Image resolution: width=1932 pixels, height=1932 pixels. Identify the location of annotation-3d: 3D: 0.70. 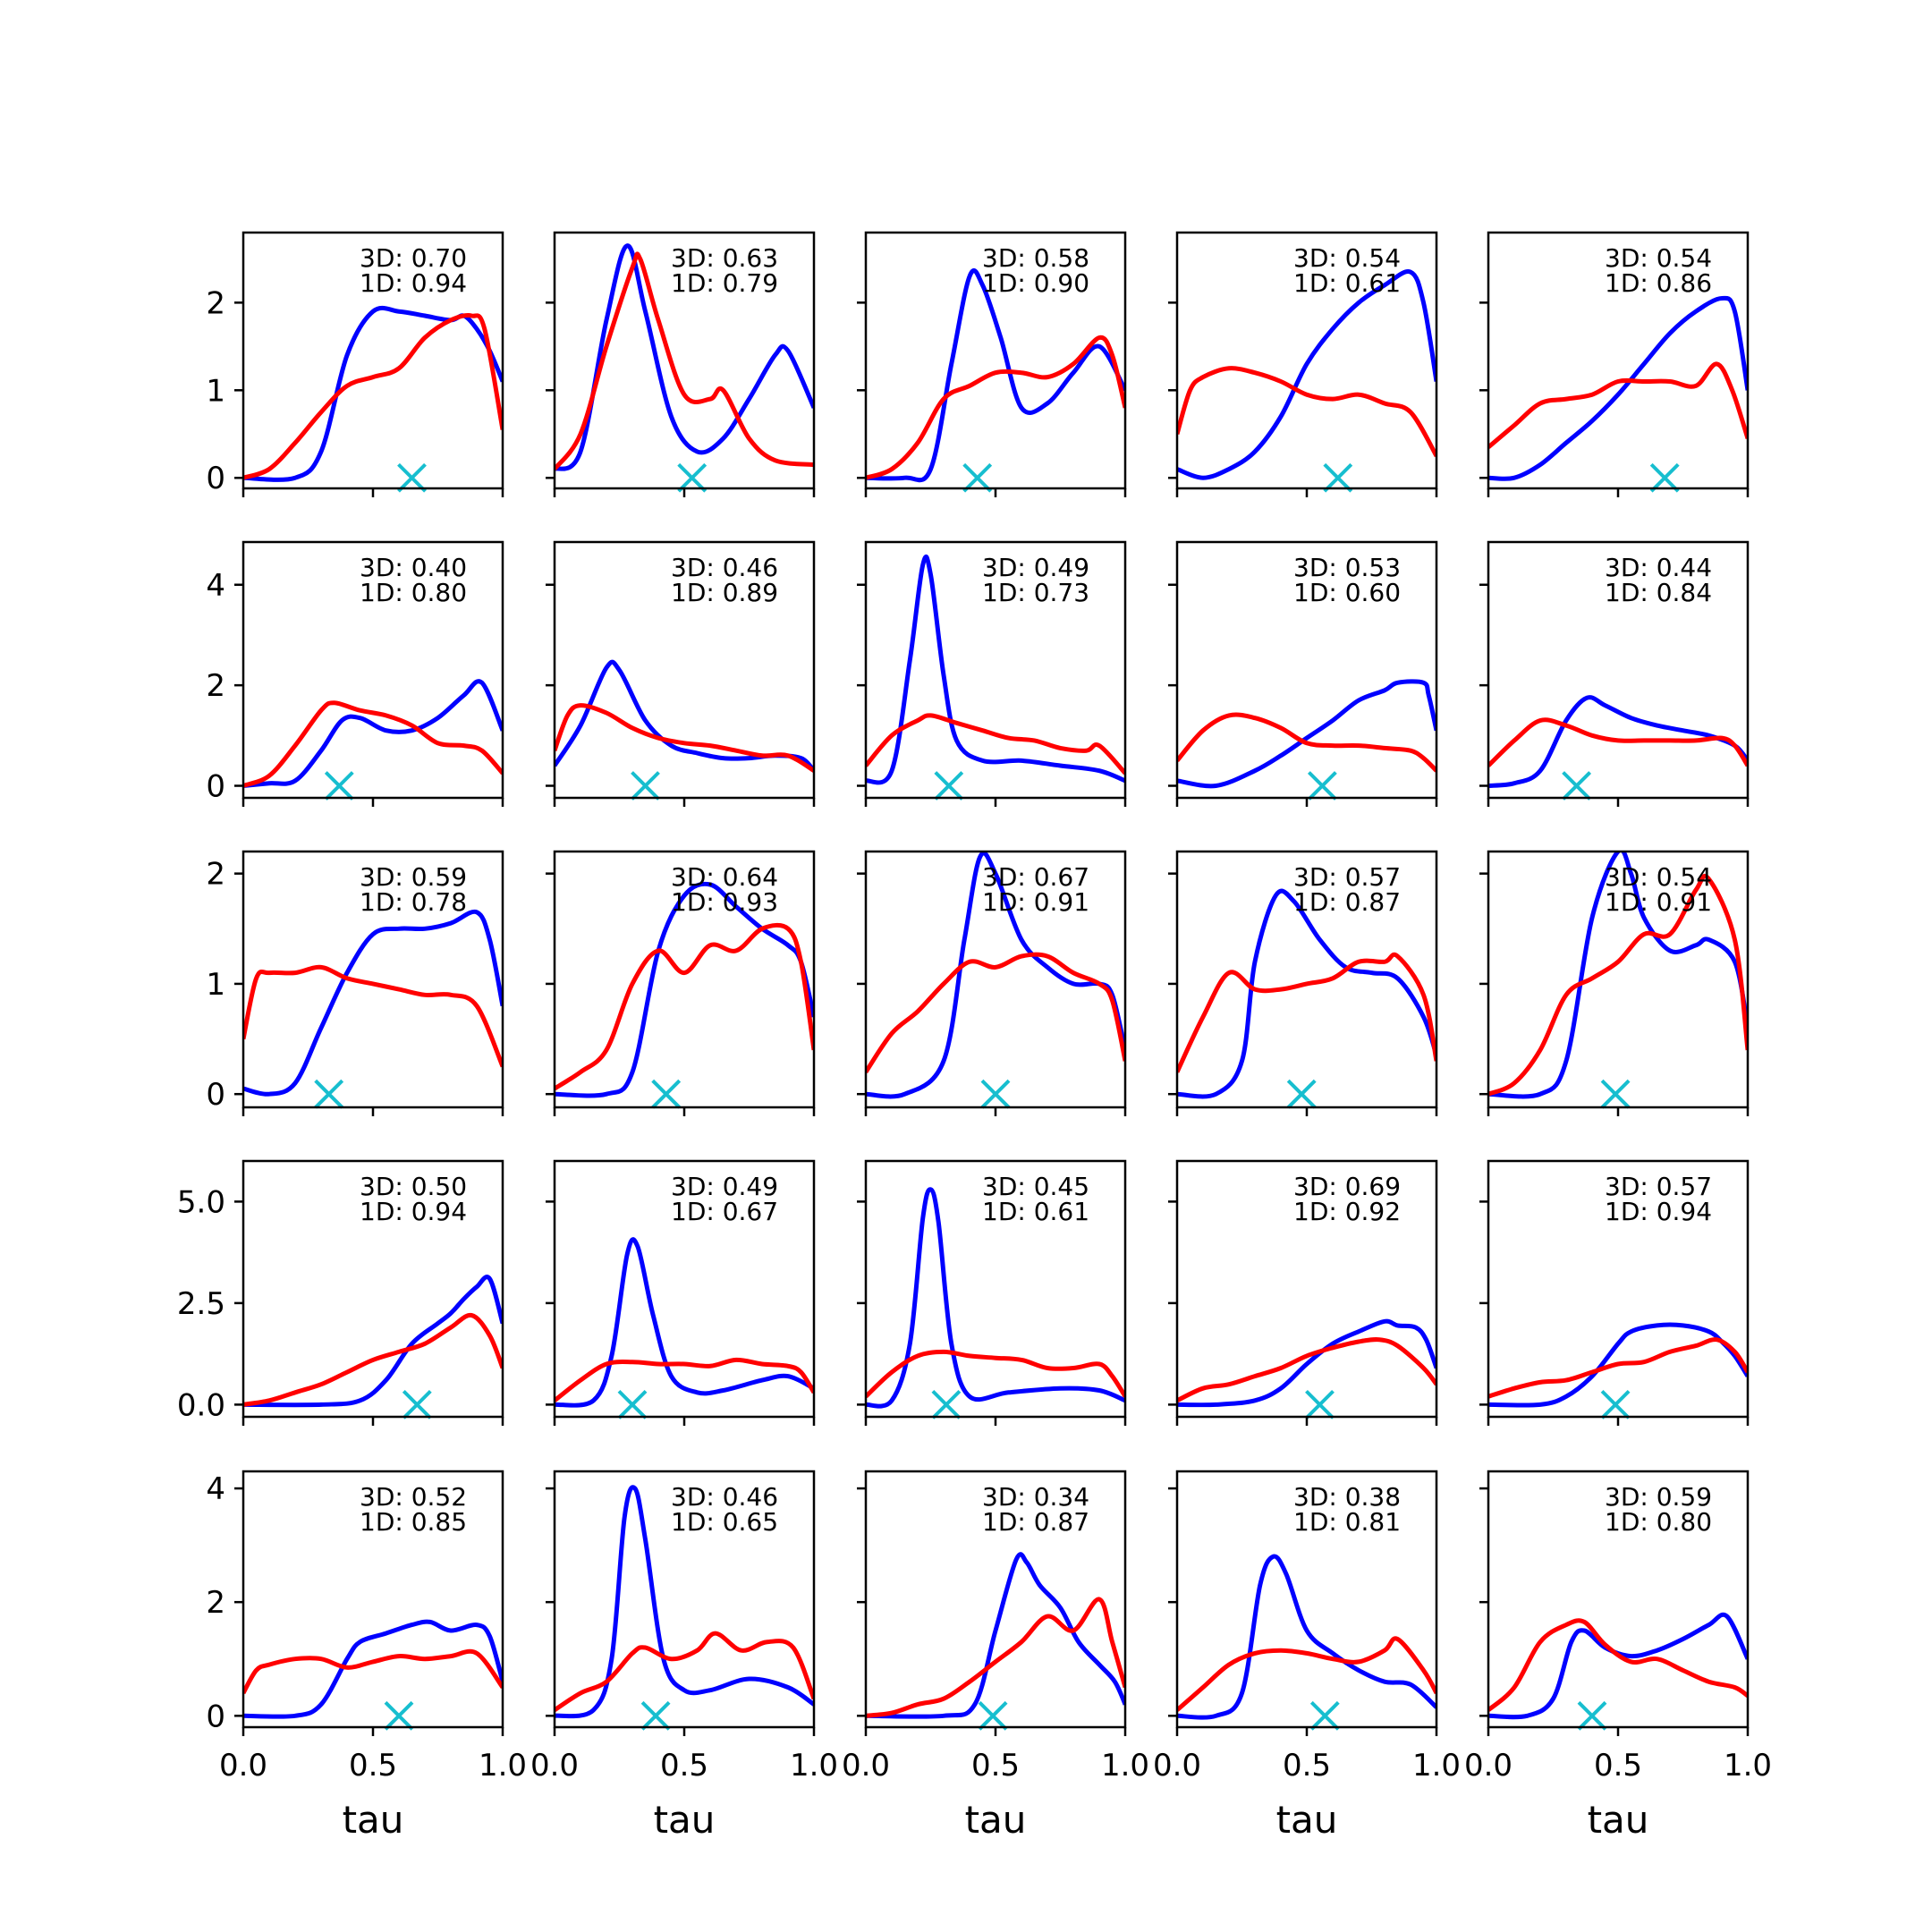
(413, 258).